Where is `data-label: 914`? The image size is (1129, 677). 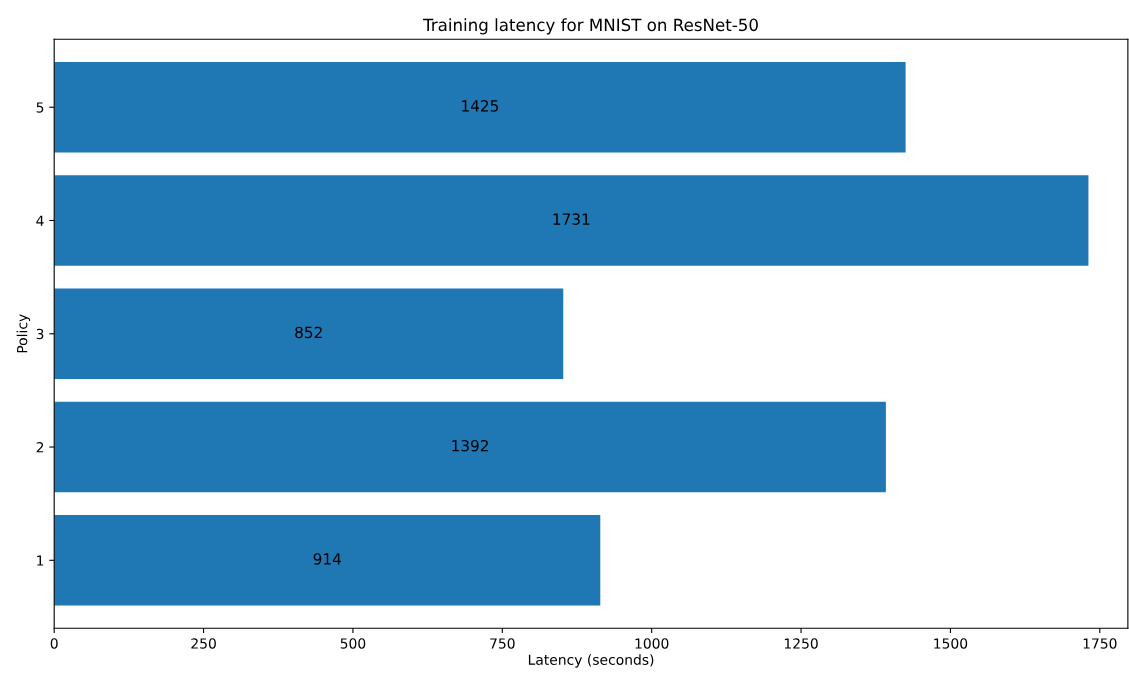
data-label: 914 is located at coordinates (327, 559).